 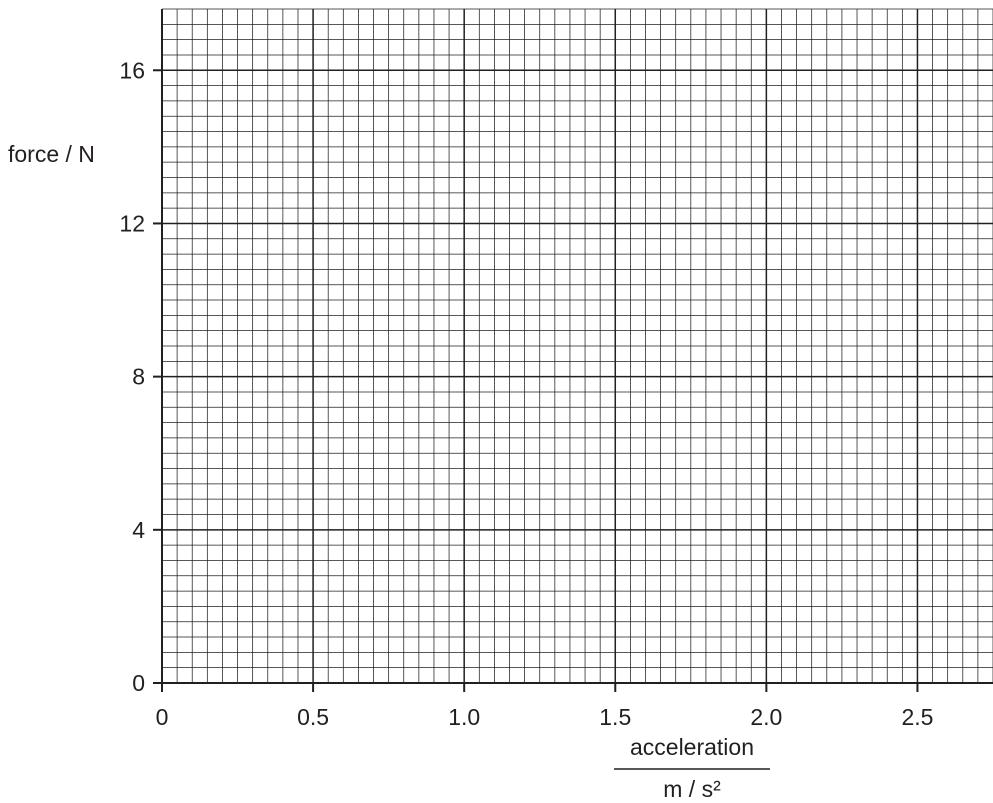 What do you see at coordinates (313, 717) in the screenshot?
I see `x-tick-label: 0.5` at bounding box center [313, 717].